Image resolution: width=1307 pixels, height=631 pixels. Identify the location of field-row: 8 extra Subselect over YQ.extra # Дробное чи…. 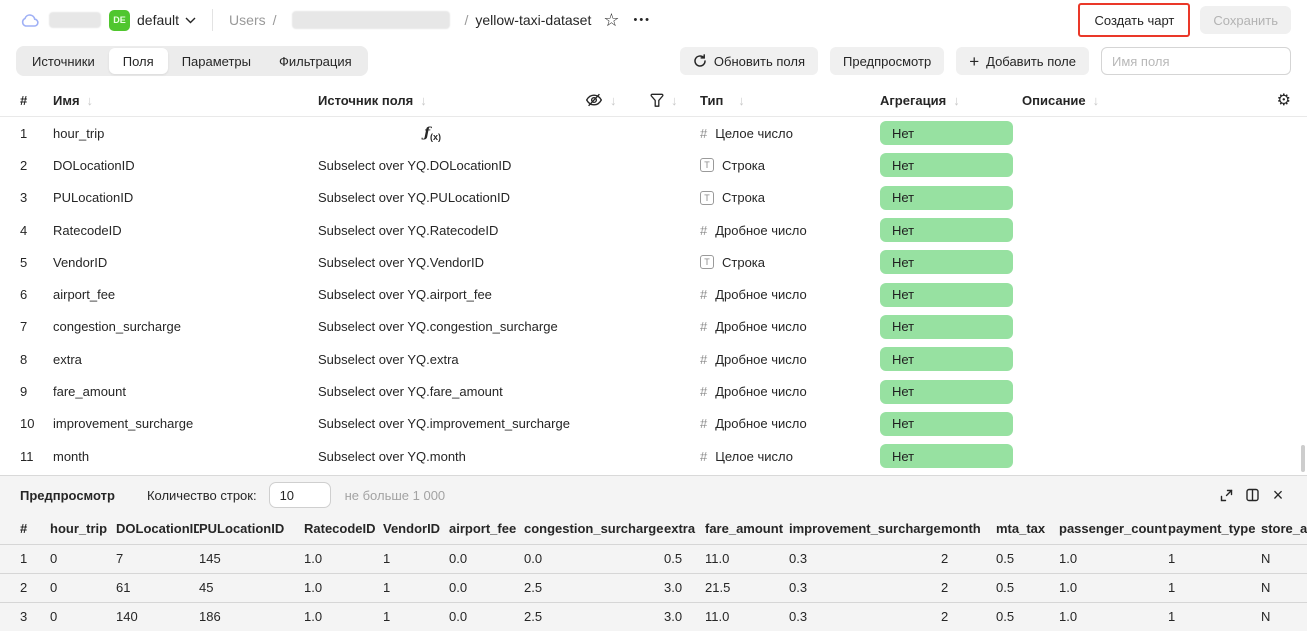
(653, 359).